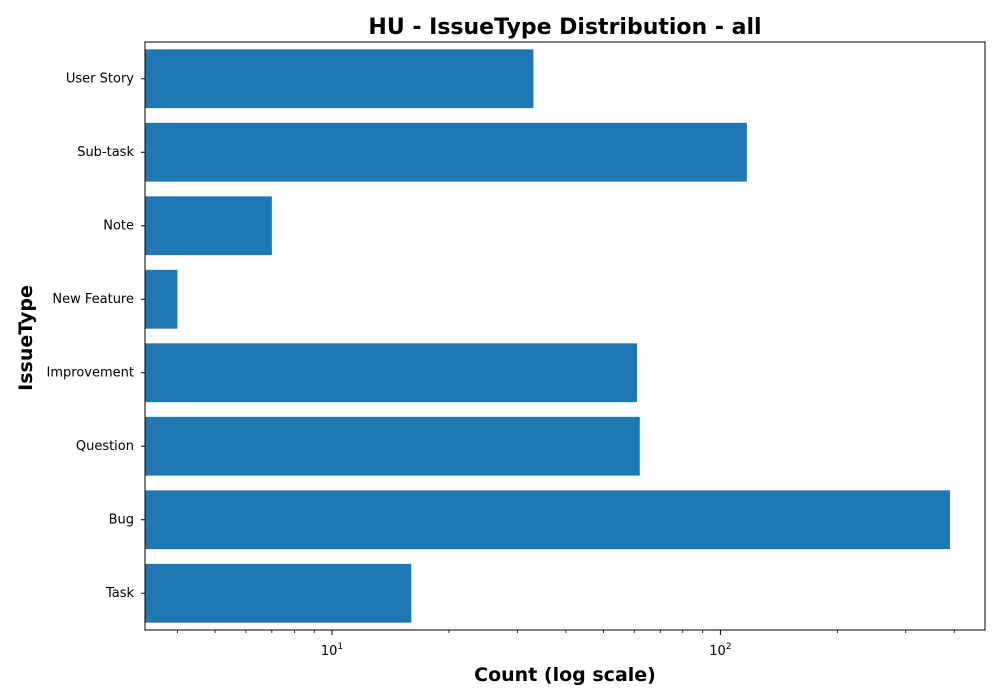 The height and width of the screenshot is (700, 1000). I want to click on y-tick-label: Note, so click(118, 225).